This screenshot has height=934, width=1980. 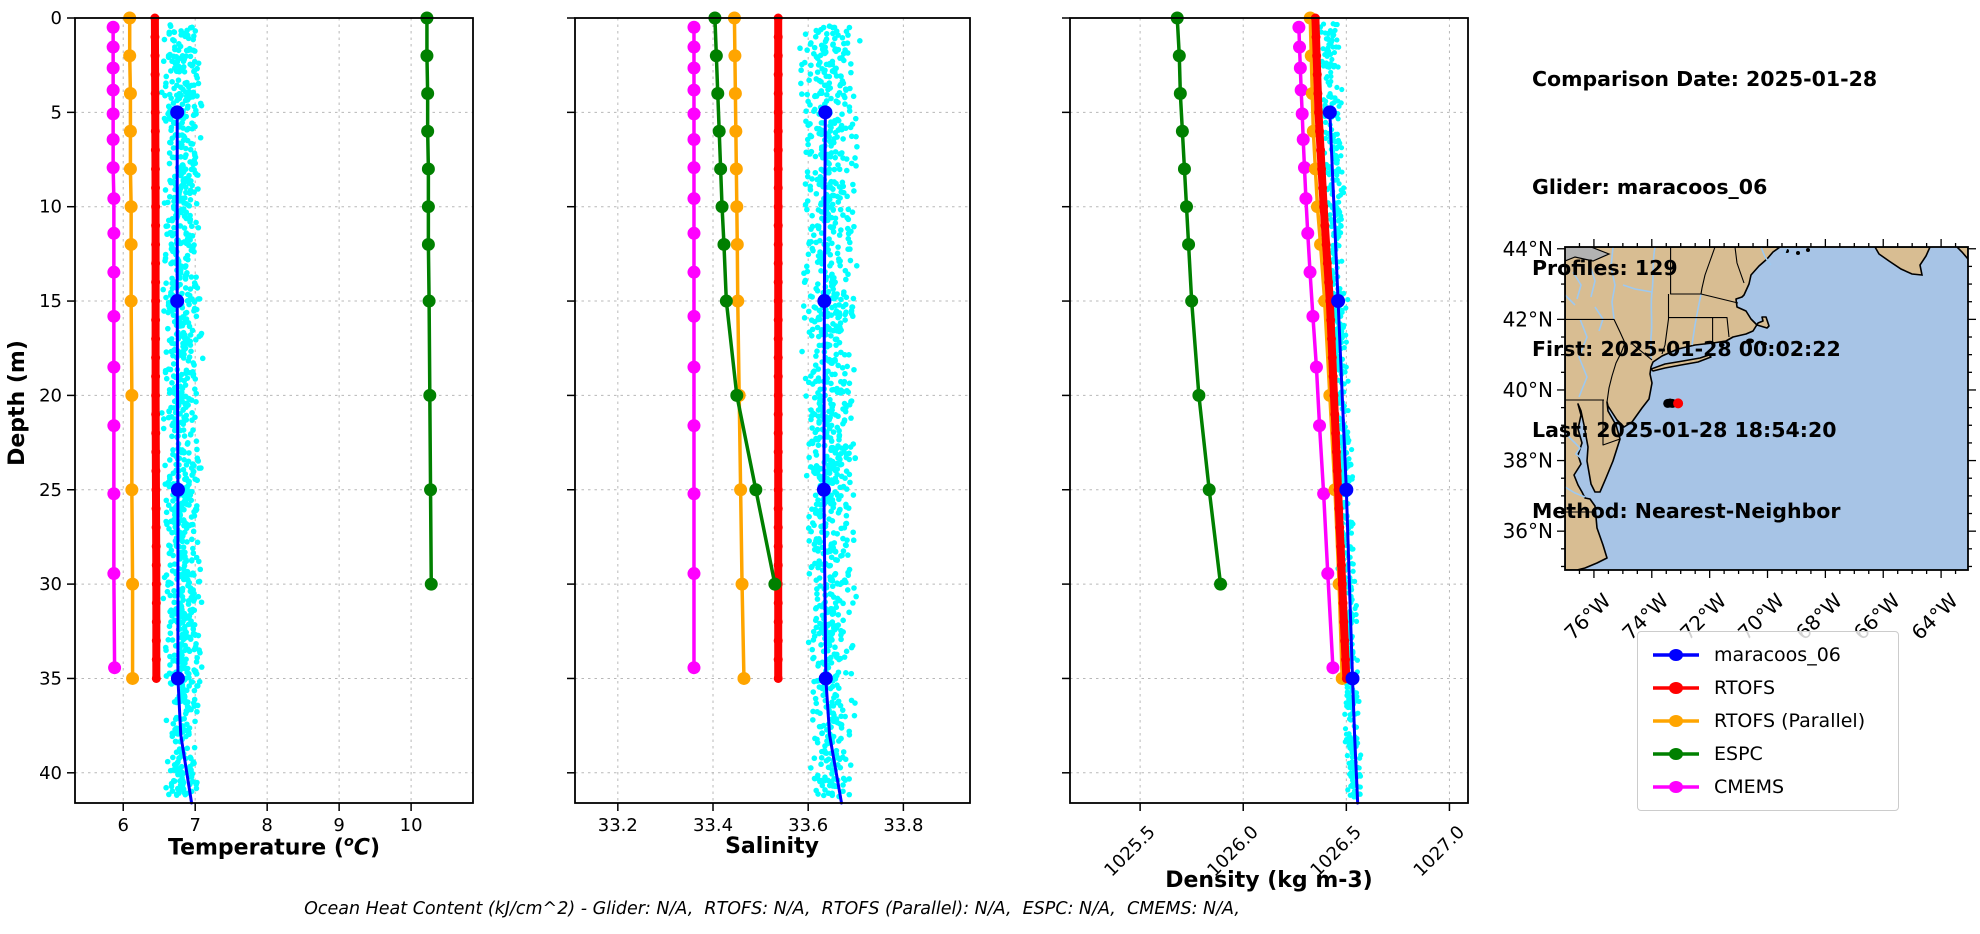 What do you see at coordinates (1528, 531) in the screenshot?
I see `svg-text: 36°N` at bounding box center [1528, 531].